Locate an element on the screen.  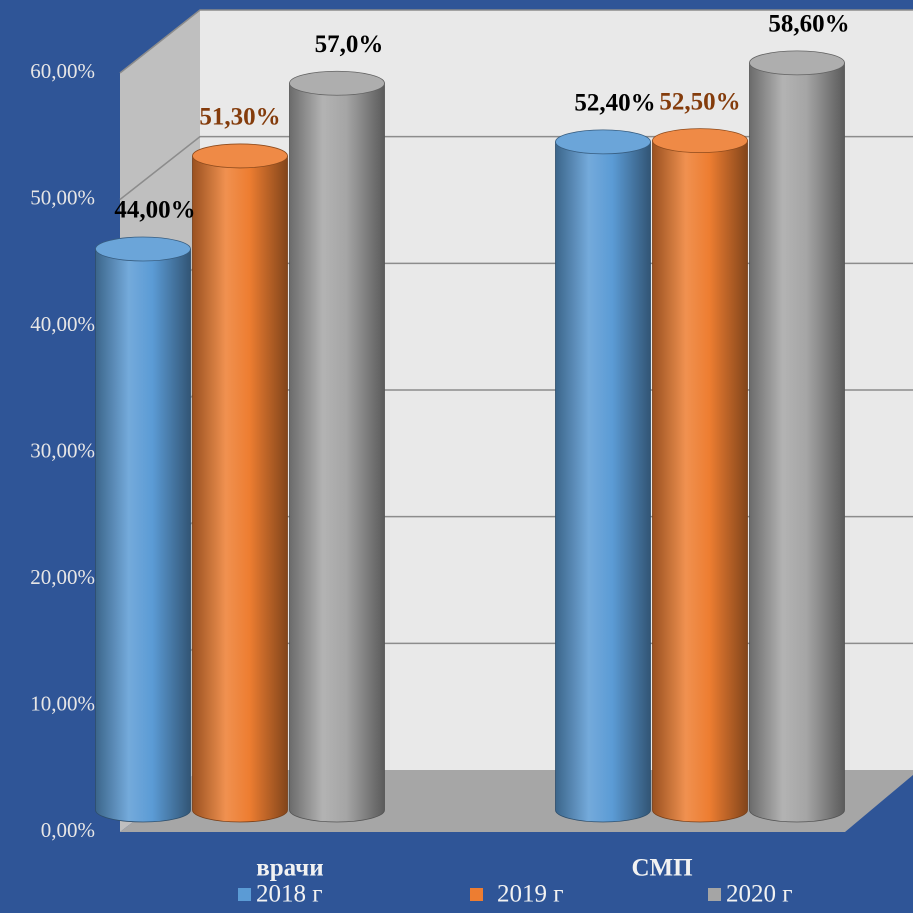
value-label: 44,00% is located at coordinates (154, 210).